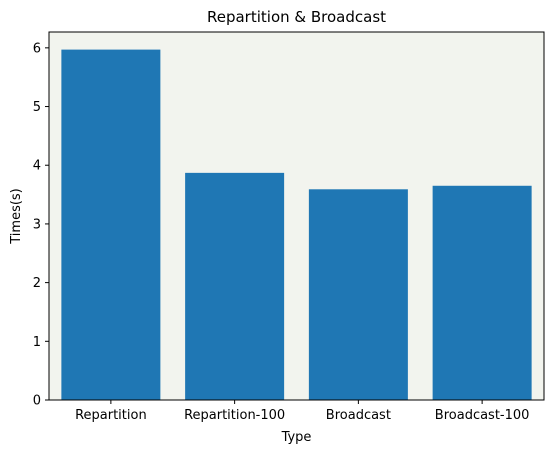 This screenshot has width=554, height=457. What do you see at coordinates (37, 224) in the screenshot?
I see `y-tick-label: 3` at bounding box center [37, 224].